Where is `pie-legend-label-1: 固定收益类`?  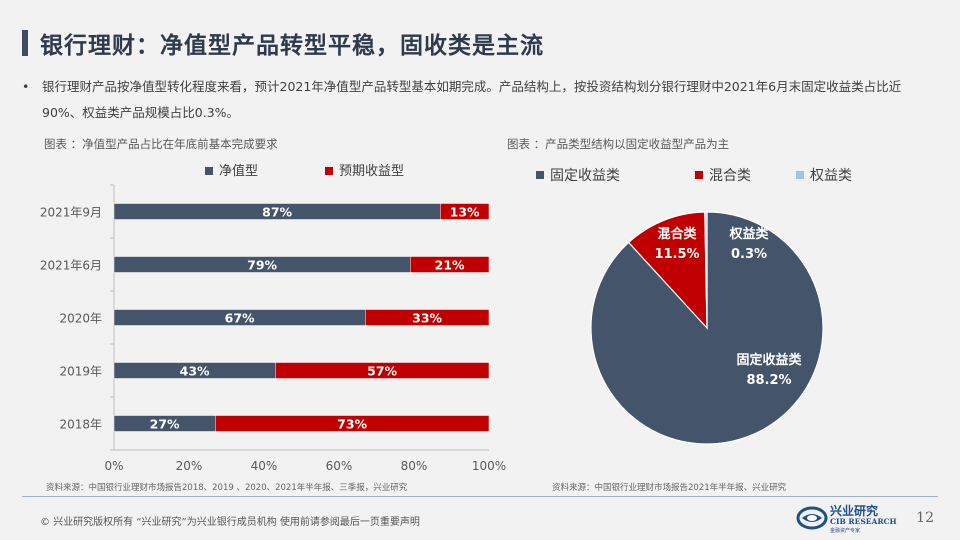 pie-legend-label-1: 固定收益类 is located at coordinates (585, 176).